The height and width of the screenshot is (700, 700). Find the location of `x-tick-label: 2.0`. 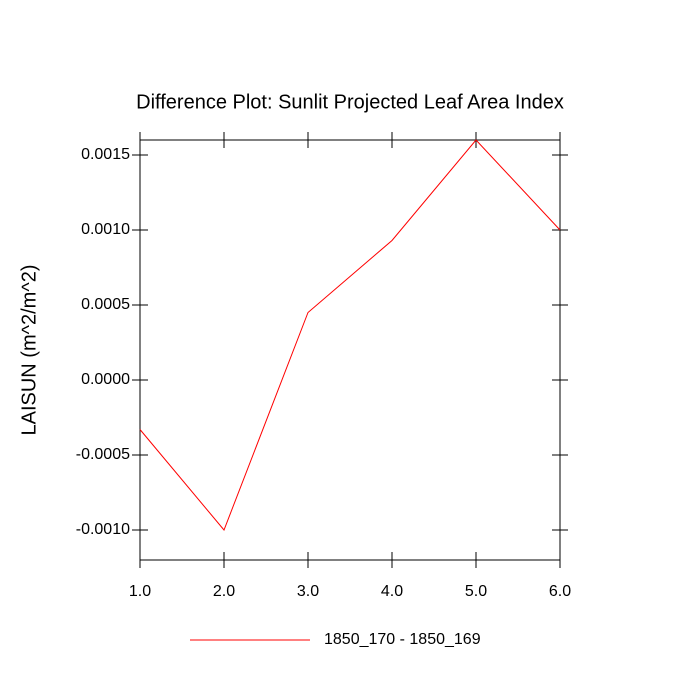

x-tick-label: 2.0 is located at coordinates (224, 591).